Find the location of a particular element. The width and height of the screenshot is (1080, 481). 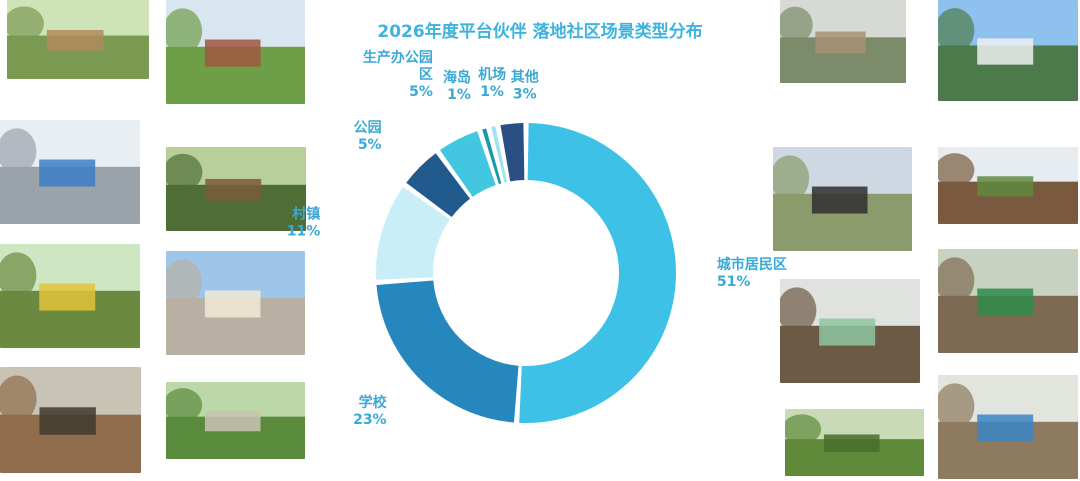

slice-label-1-line-1: 城市居民区 is located at coordinates (752, 264).